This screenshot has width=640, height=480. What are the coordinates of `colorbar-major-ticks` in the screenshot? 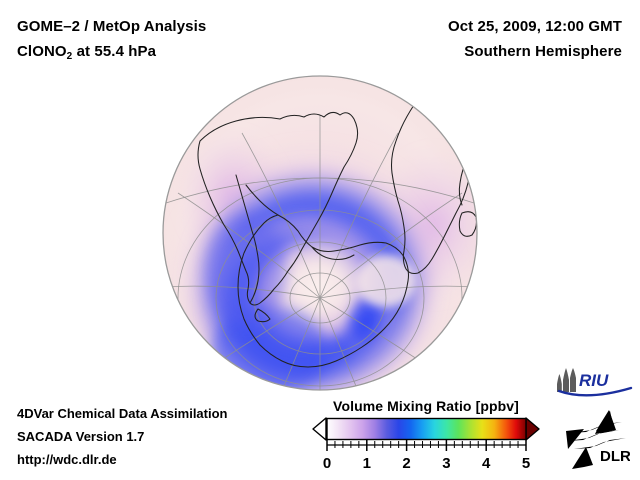 It's located at (426, 445).